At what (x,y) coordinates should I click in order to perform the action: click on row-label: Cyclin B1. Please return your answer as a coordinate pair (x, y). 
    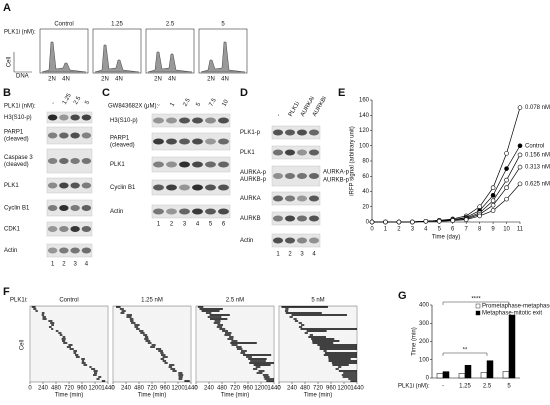
    Looking at the image, I should click on (123, 188).